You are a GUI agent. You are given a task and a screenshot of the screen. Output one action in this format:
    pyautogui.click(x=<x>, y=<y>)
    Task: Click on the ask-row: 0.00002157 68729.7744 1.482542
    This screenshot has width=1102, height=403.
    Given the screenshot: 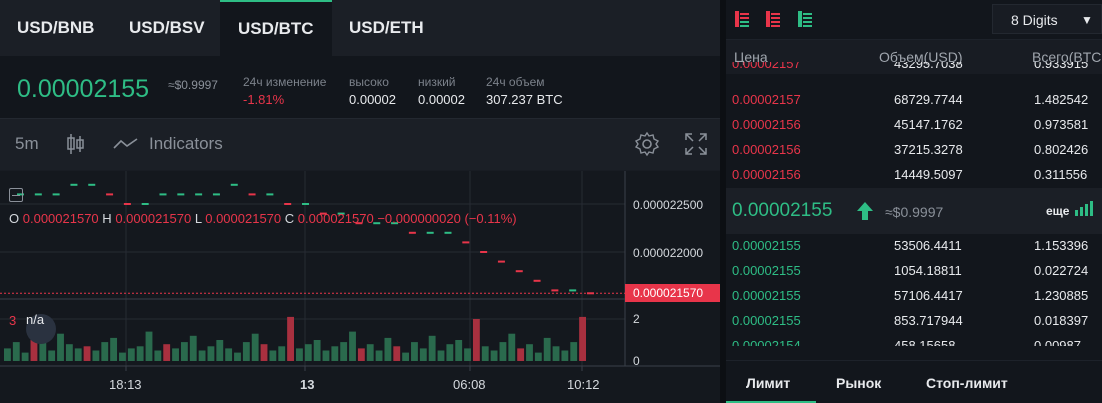 What is the action you would take?
    pyautogui.click(x=914, y=100)
    